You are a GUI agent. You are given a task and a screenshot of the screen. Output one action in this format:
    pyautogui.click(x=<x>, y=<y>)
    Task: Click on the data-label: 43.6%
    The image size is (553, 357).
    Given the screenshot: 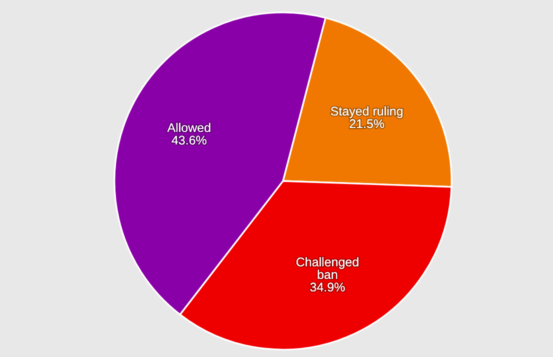 What is the action you would take?
    pyautogui.click(x=189, y=140)
    